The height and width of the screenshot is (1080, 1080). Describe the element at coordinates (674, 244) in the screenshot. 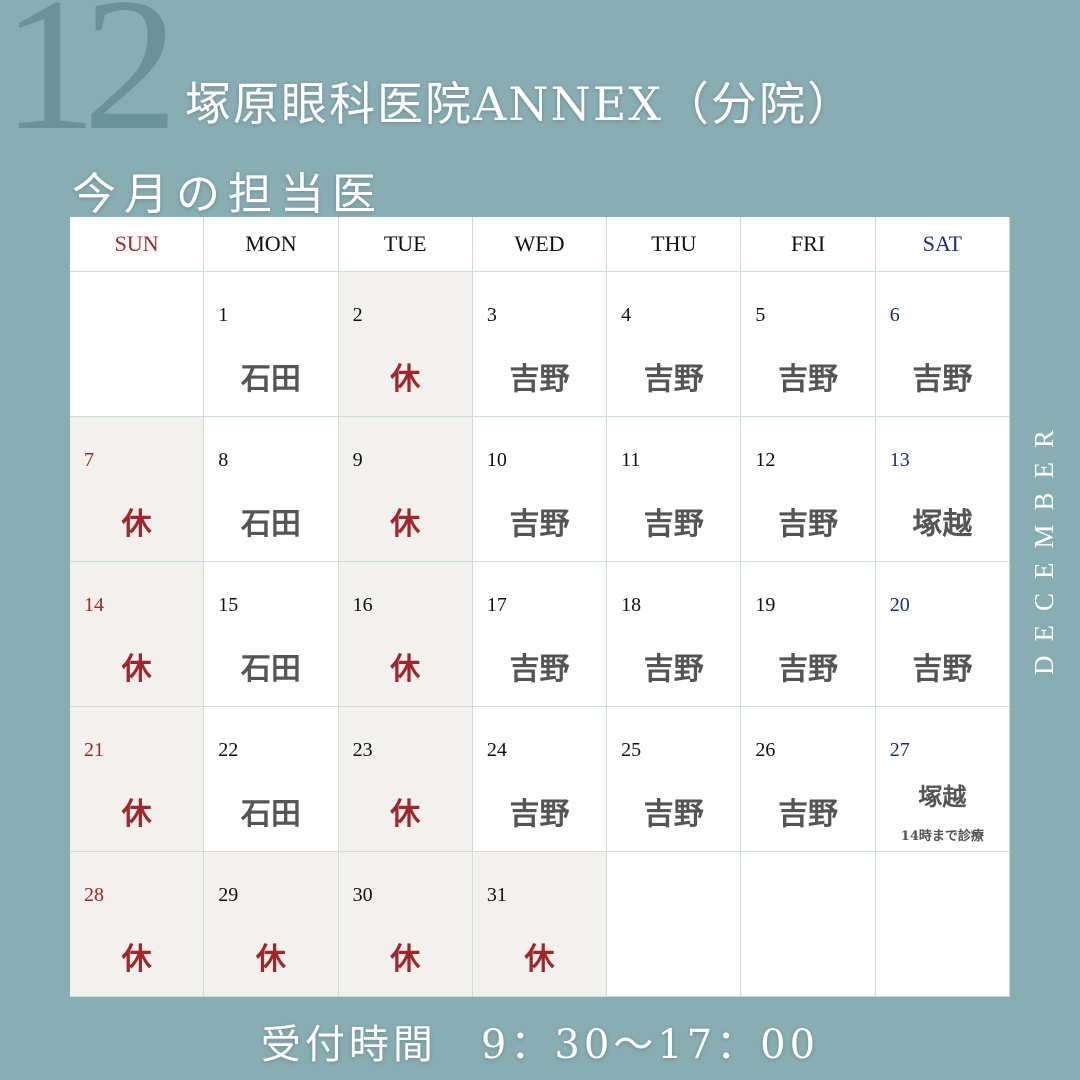

I see `weekday-header-thu: THU` at that location.